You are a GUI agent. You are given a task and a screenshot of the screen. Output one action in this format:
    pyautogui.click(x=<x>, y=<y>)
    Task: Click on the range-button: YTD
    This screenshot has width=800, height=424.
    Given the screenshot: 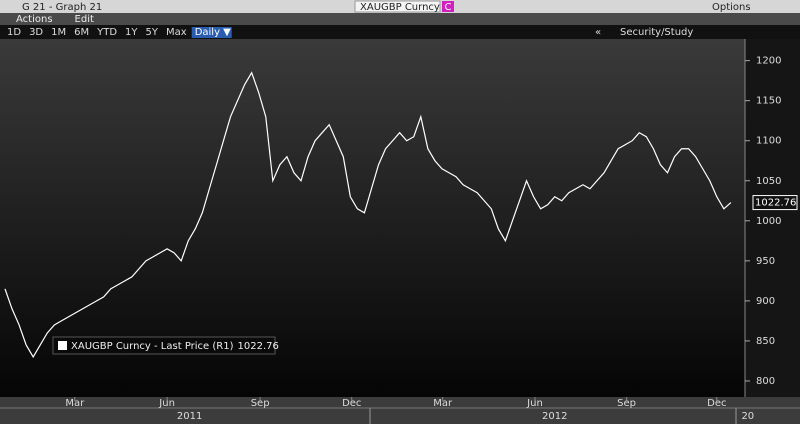 What is the action you would take?
    pyautogui.click(x=106, y=32)
    